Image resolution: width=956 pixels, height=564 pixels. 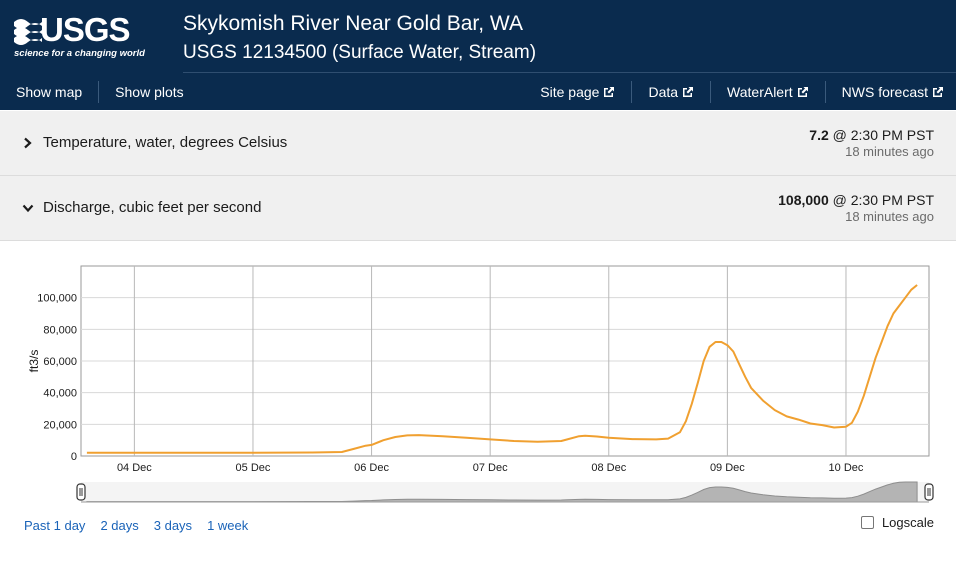 I want to click on x-tick-label: 10 Dec, so click(x=846, y=468).